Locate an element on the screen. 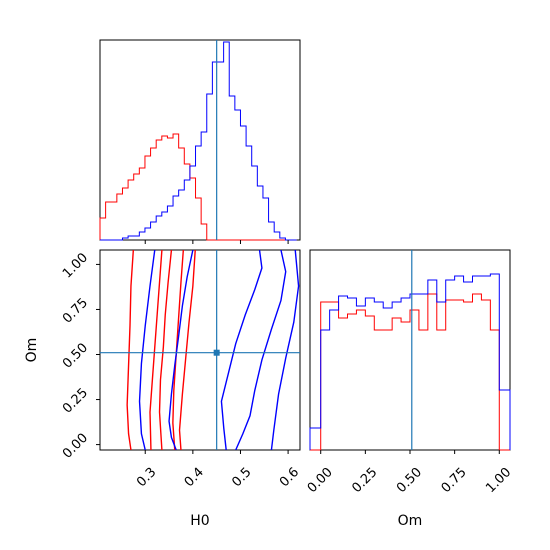 The height and width of the screenshot is (550, 550). contour-ytick-label-3: 0.75 is located at coordinates (75, 310).